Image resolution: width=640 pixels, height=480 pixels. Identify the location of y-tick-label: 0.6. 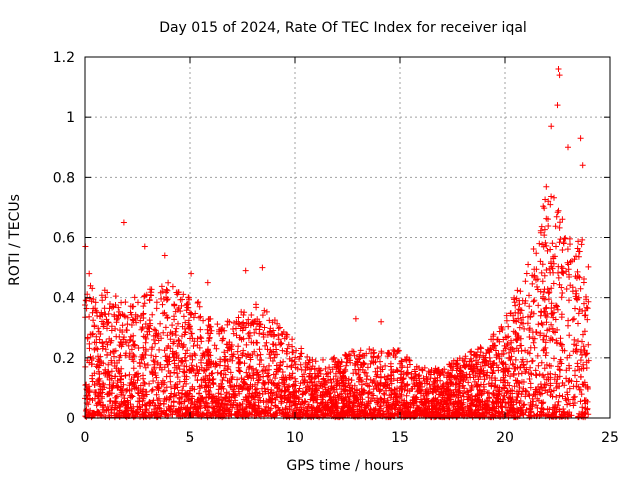
(64, 239).